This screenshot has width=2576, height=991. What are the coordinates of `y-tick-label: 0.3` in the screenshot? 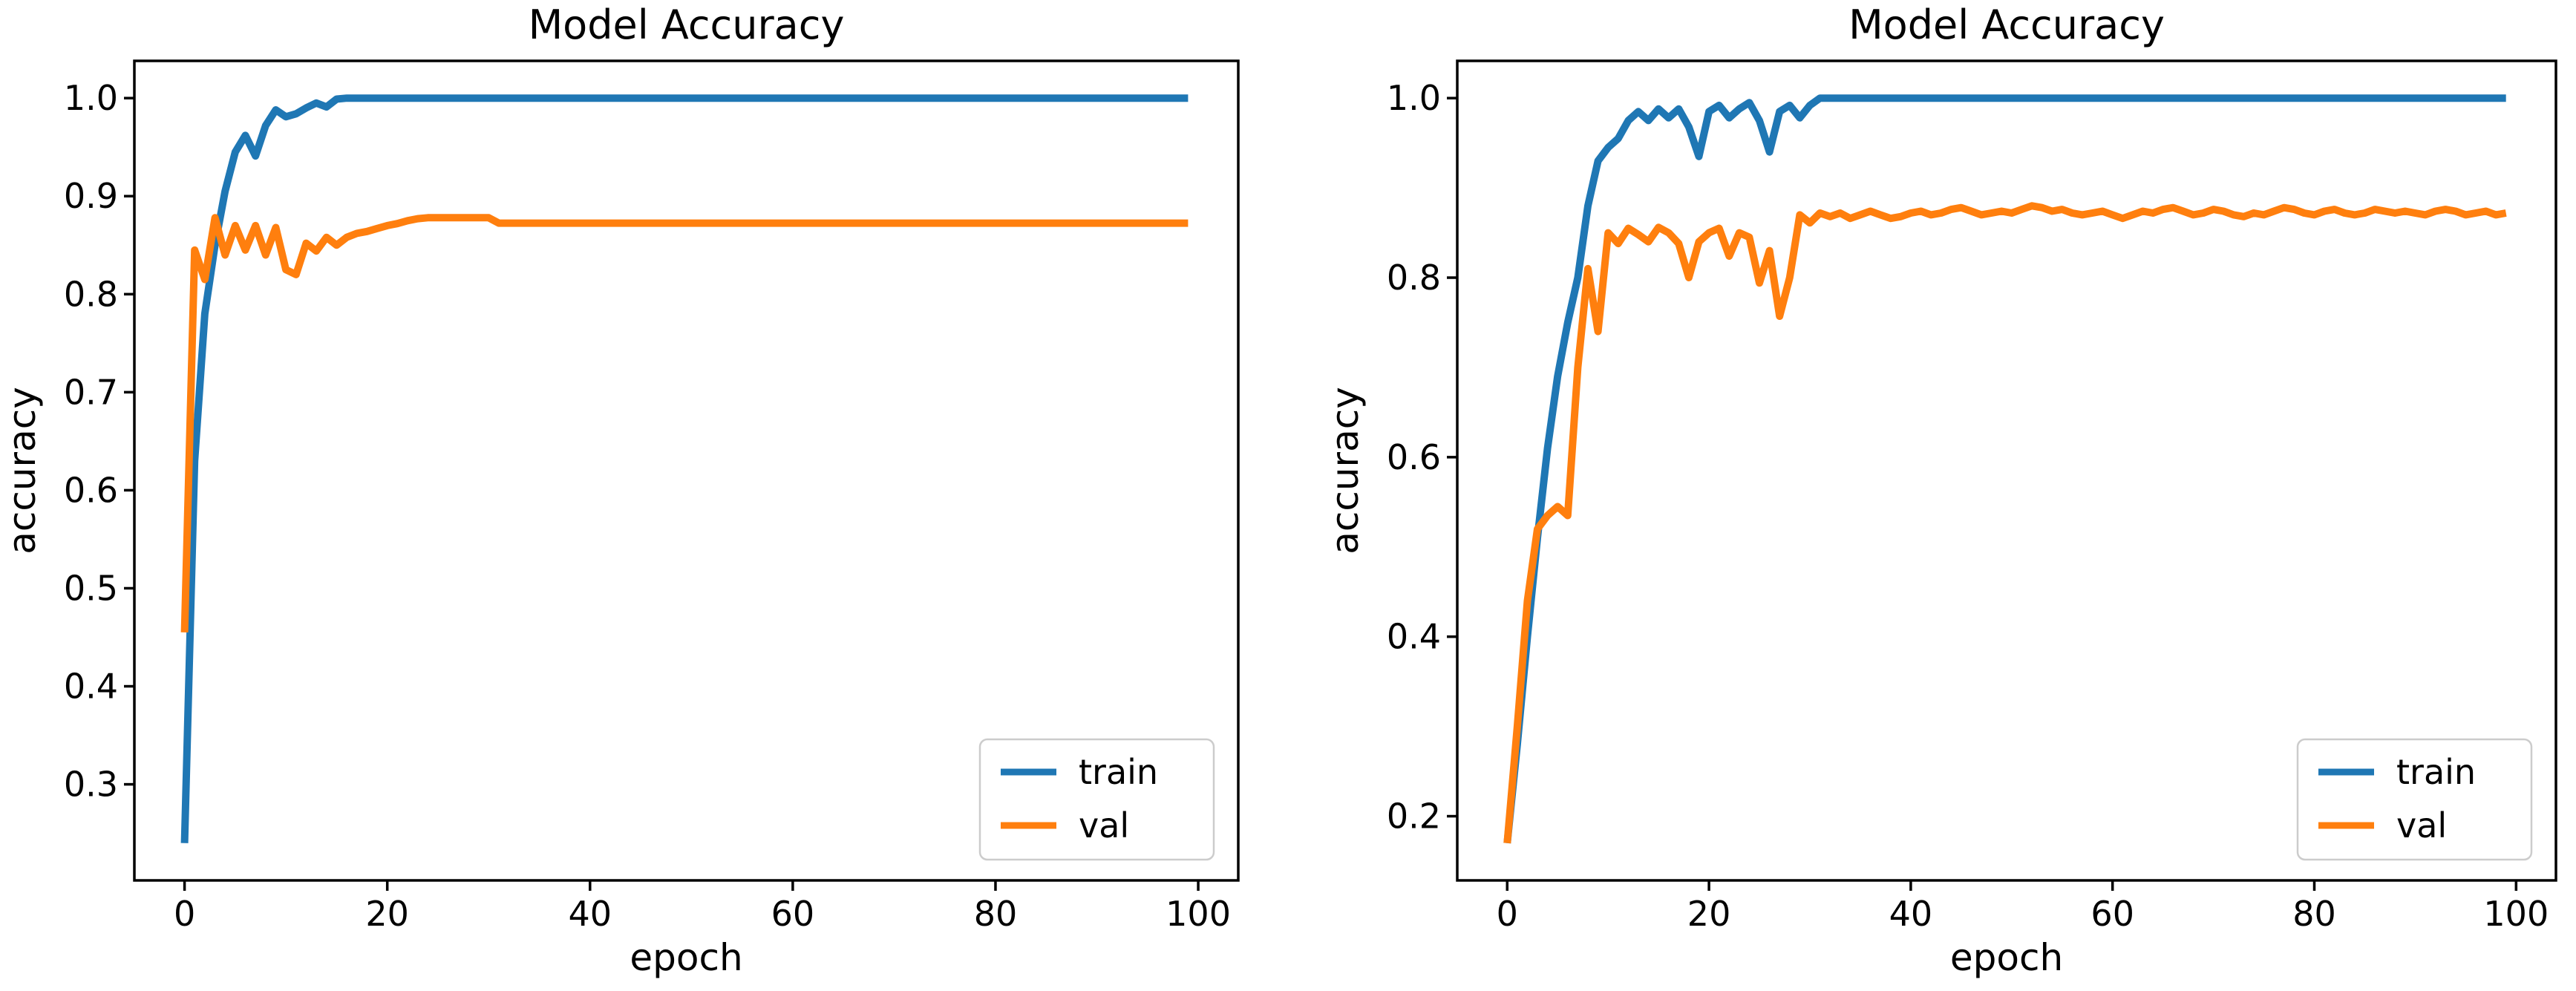 It's located at (91, 785).